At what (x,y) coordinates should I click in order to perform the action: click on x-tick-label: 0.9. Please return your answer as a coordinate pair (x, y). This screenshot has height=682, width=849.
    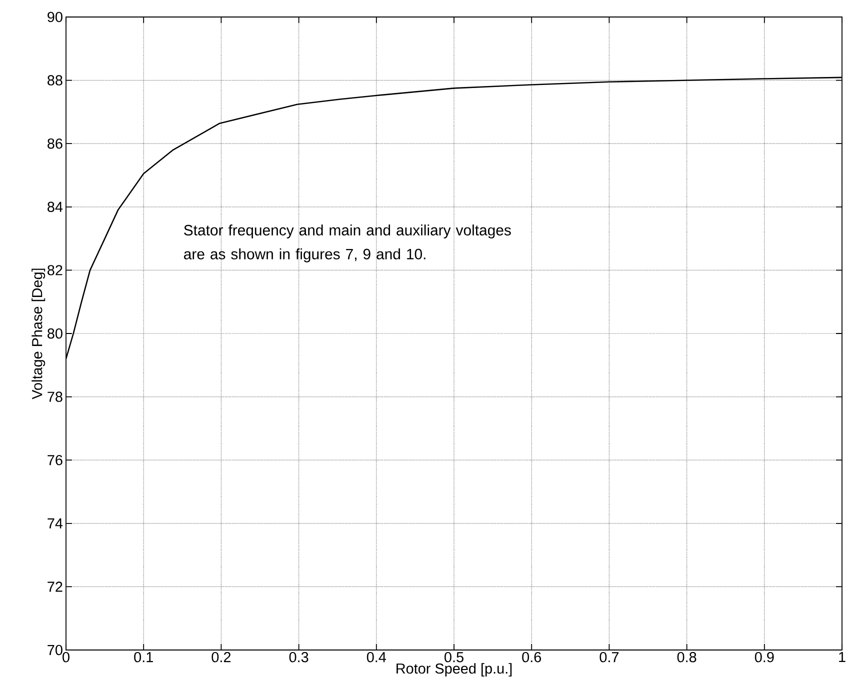
    Looking at the image, I should click on (764, 657).